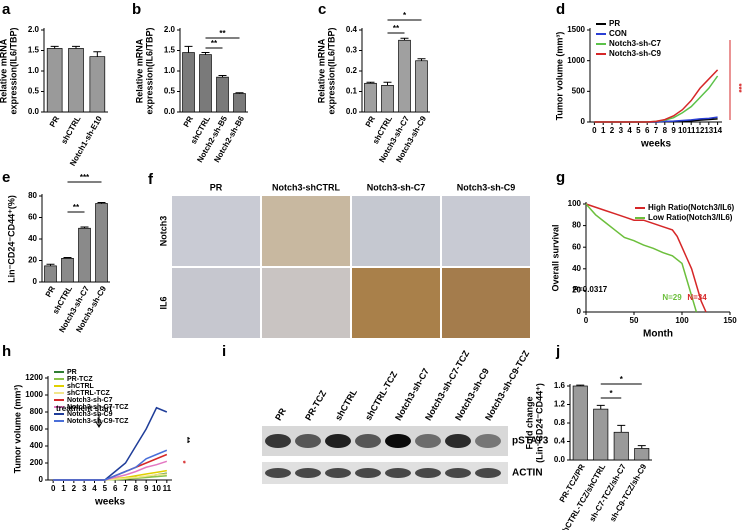 The width and height of the screenshot is (747, 530). Describe the element at coordinates (170, 50) in the screenshot. I see `y-tick-label: 1.5` at that location.